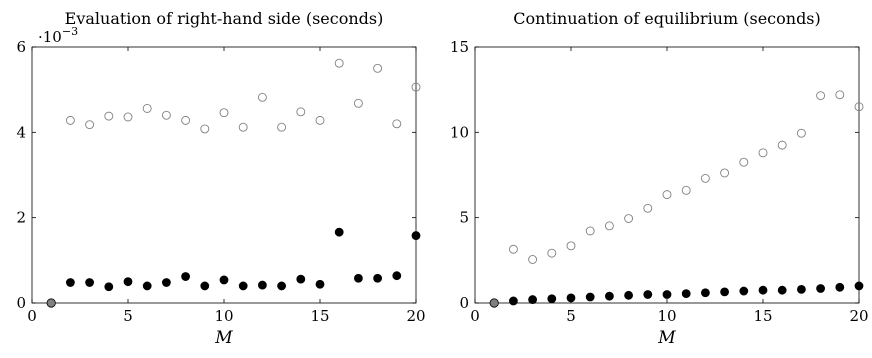 The image size is (872, 358). Describe the element at coordinates (21, 132) in the screenshot. I see `y-tick-label: 4` at that location.